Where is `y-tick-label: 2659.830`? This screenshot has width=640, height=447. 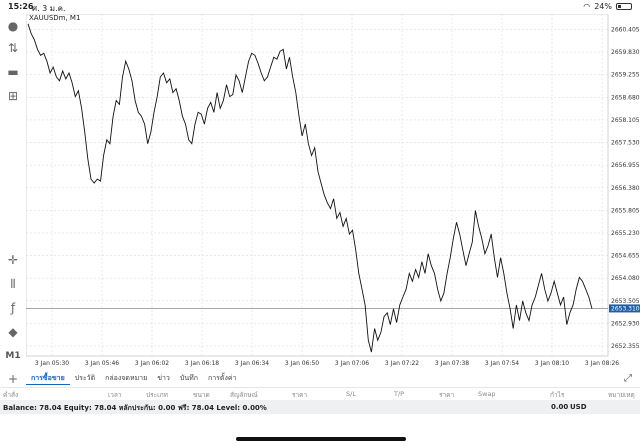
y-tick-label: 2659.830 is located at coordinates (625, 52).